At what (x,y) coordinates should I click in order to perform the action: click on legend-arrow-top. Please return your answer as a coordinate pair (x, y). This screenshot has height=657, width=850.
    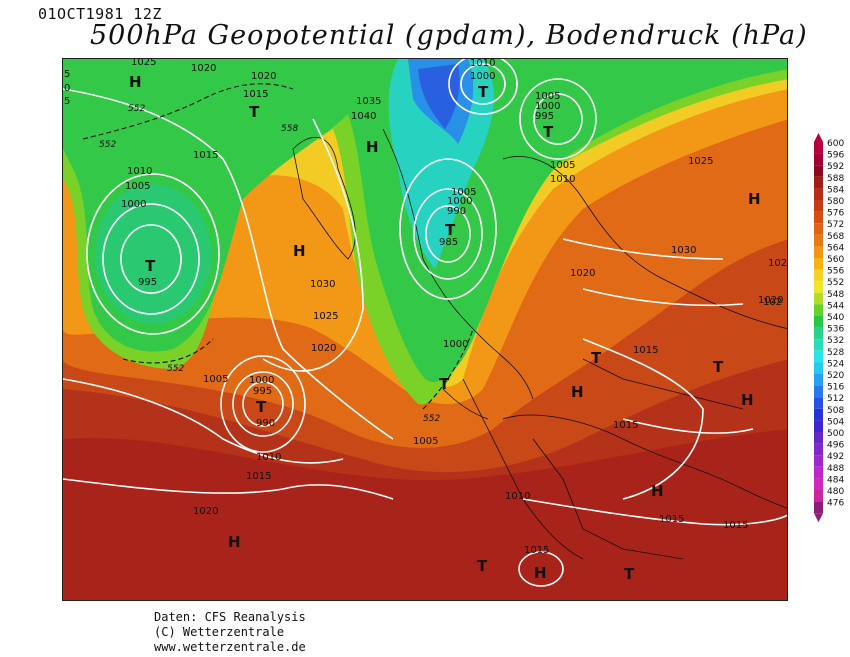
    Looking at the image, I should click on (818, 137).